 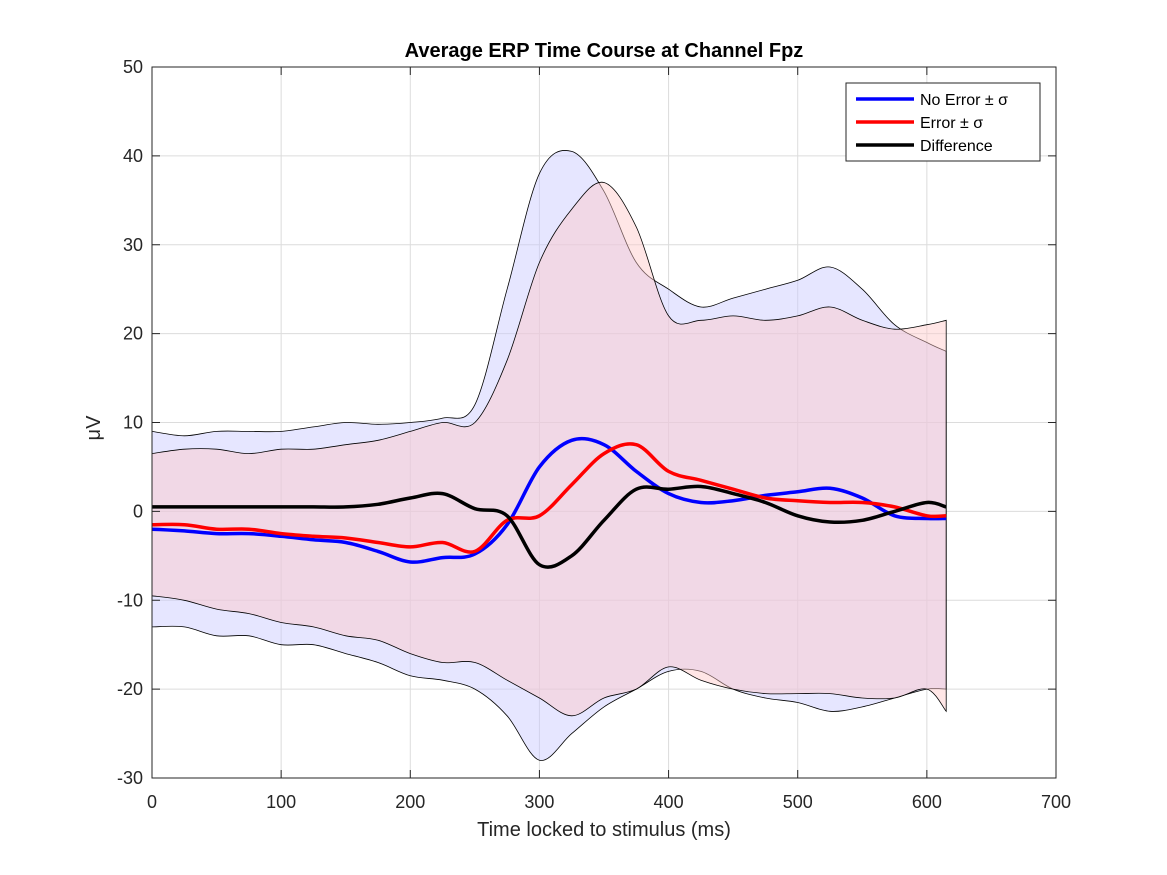 What do you see at coordinates (604, 51) in the screenshot?
I see `chart-title: Average ERP Time Course at Channel Fpz` at bounding box center [604, 51].